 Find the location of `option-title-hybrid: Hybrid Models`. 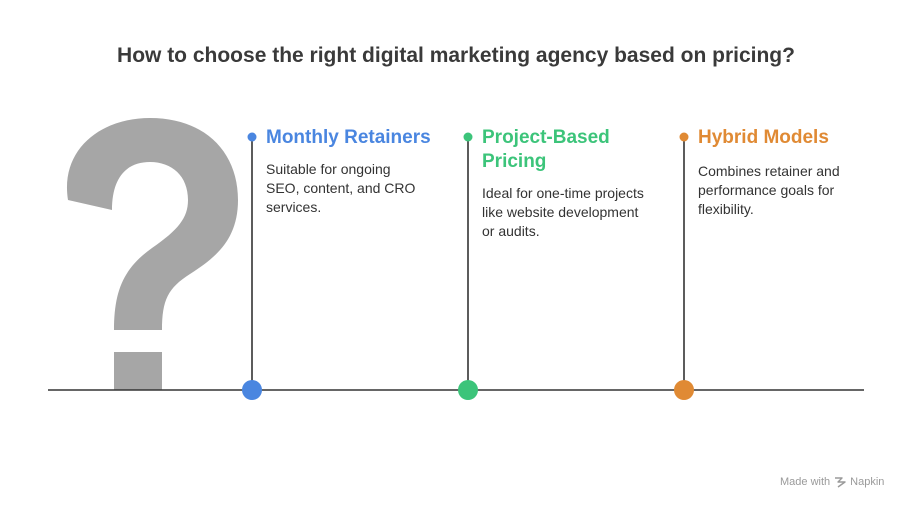

option-title-hybrid: Hybrid Models is located at coordinates (763, 137).